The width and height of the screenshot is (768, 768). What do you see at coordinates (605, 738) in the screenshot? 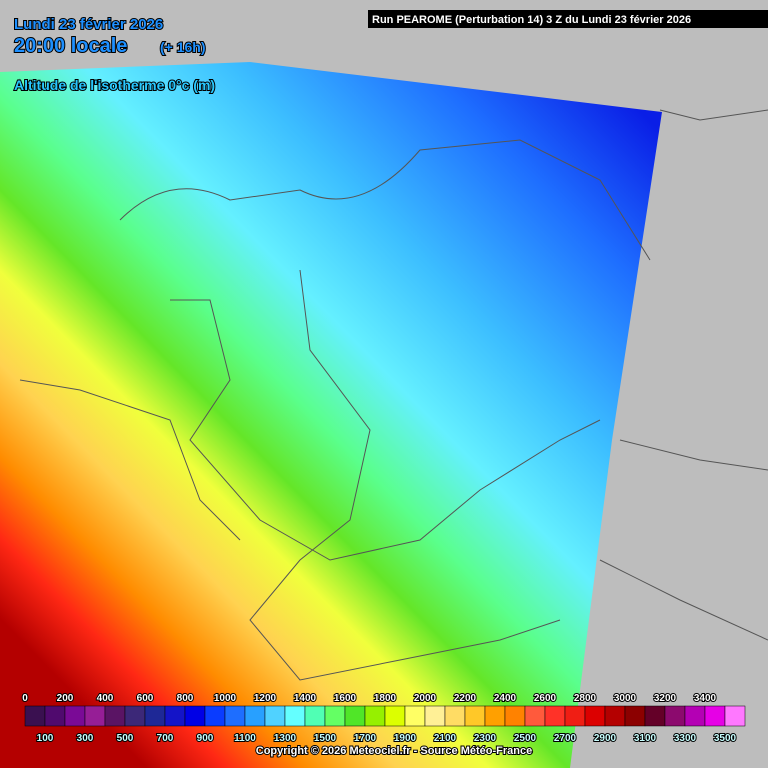
I see `legend-label: 2900` at bounding box center [605, 738].